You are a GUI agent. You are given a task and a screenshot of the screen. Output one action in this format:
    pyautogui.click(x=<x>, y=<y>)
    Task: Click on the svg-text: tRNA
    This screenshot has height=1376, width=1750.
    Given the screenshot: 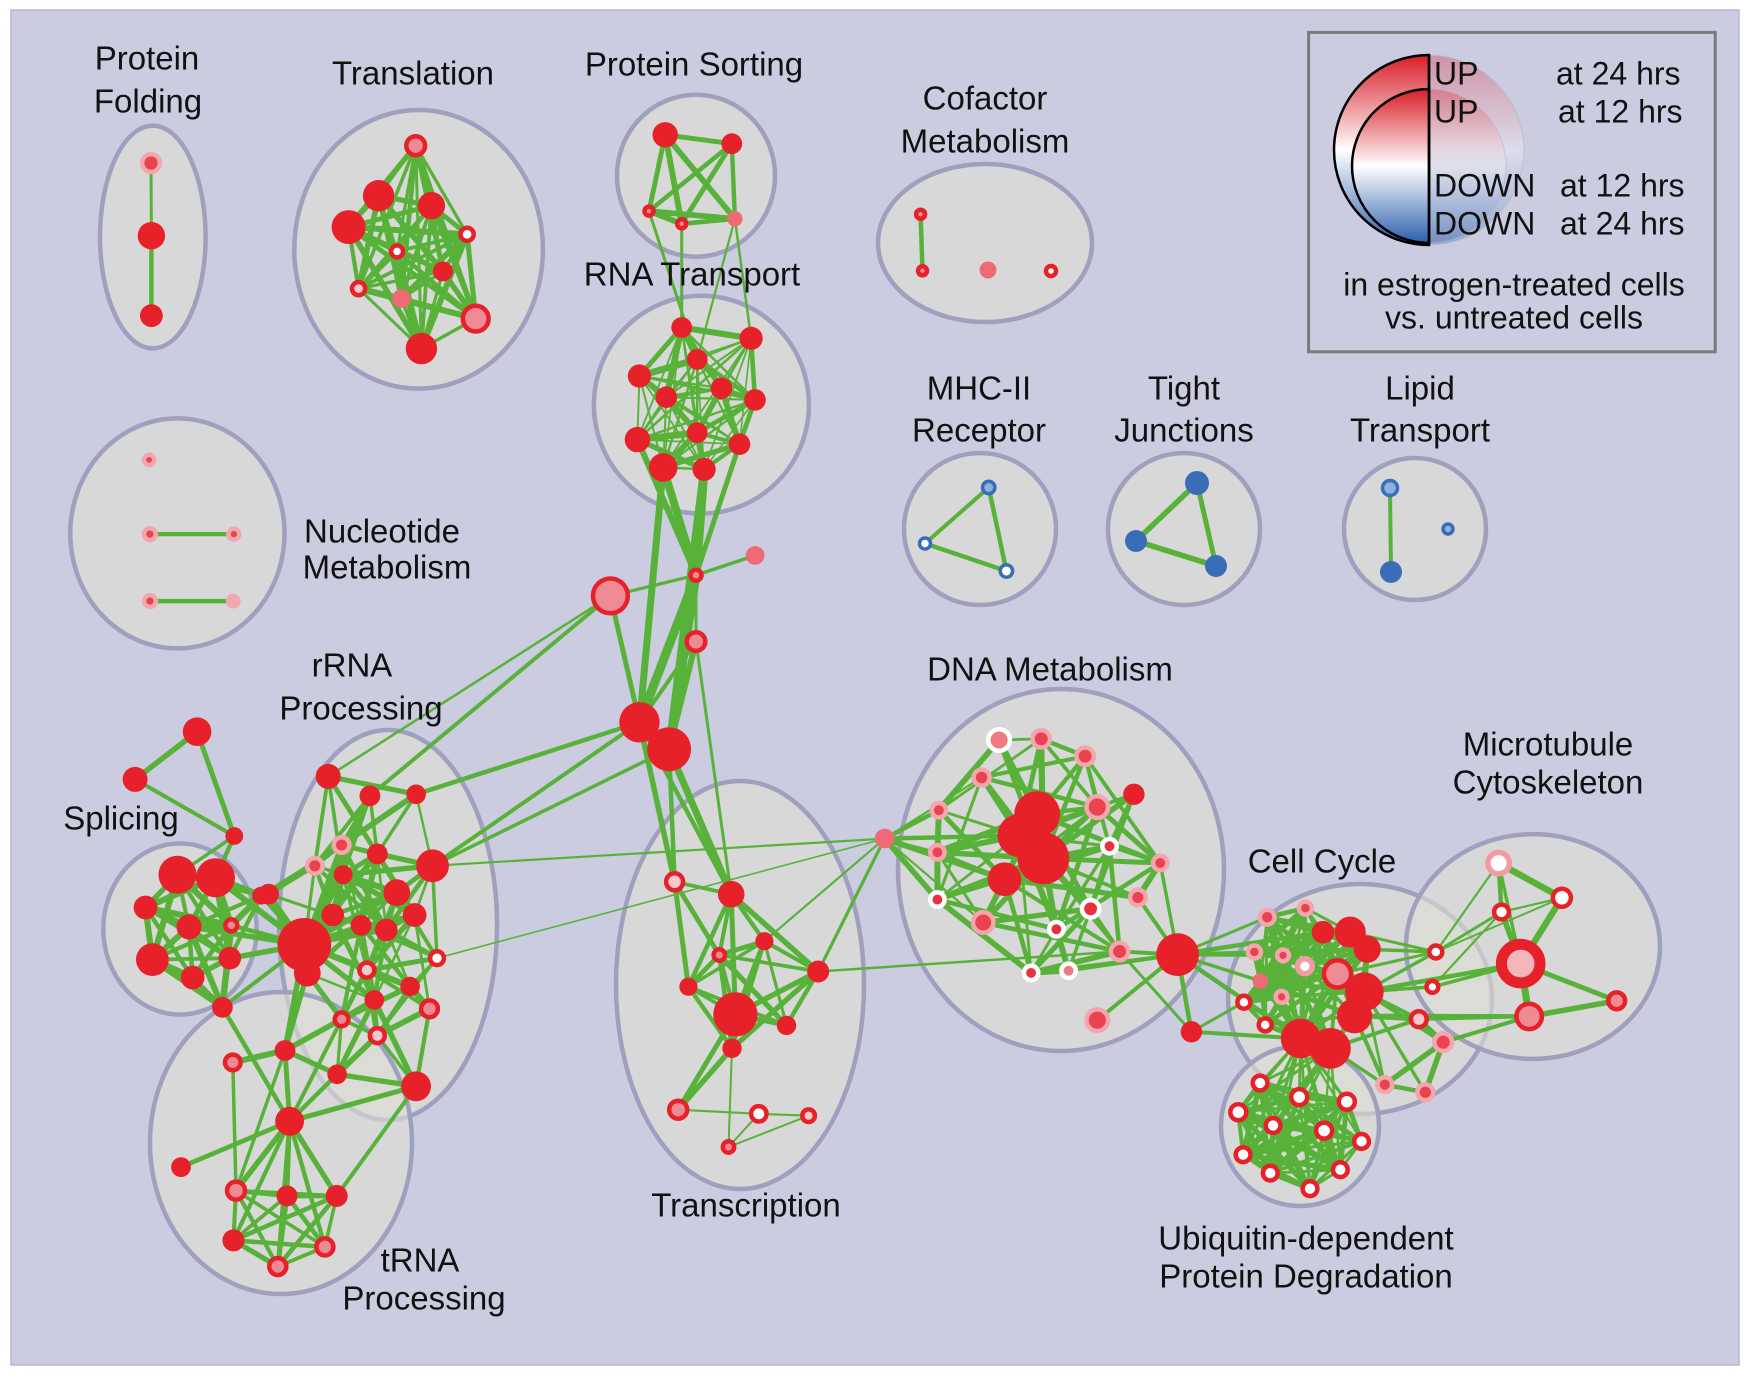 What is the action you would take?
    pyautogui.click(x=420, y=1260)
    